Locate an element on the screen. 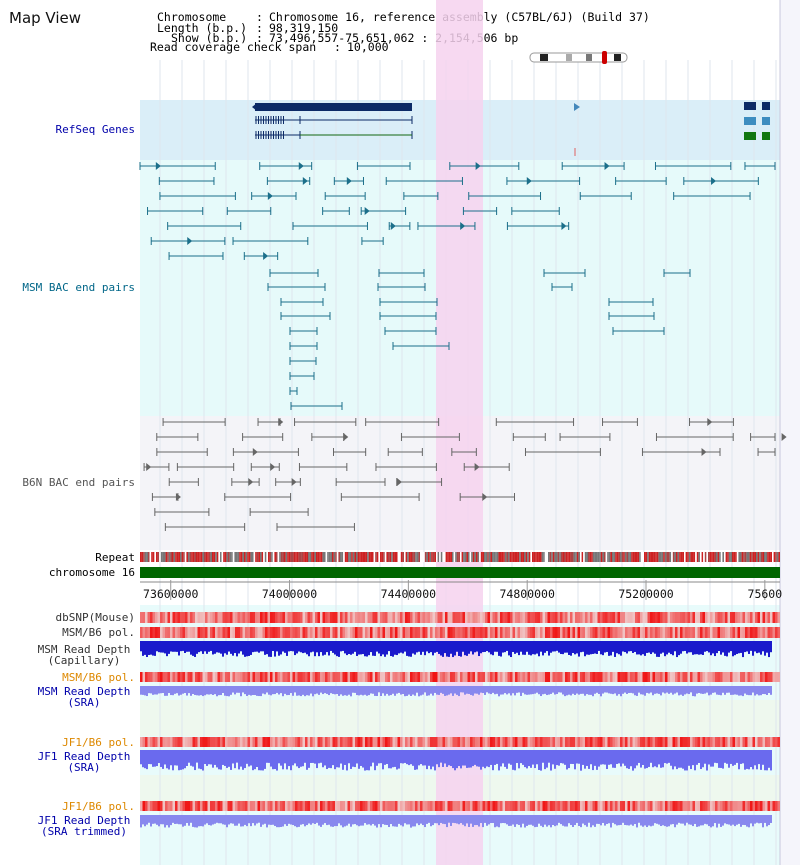  track-label-jf1-depth-trimmed: JF1 Read Depth (SRA trimmed) is located at coordinates (84, 826).